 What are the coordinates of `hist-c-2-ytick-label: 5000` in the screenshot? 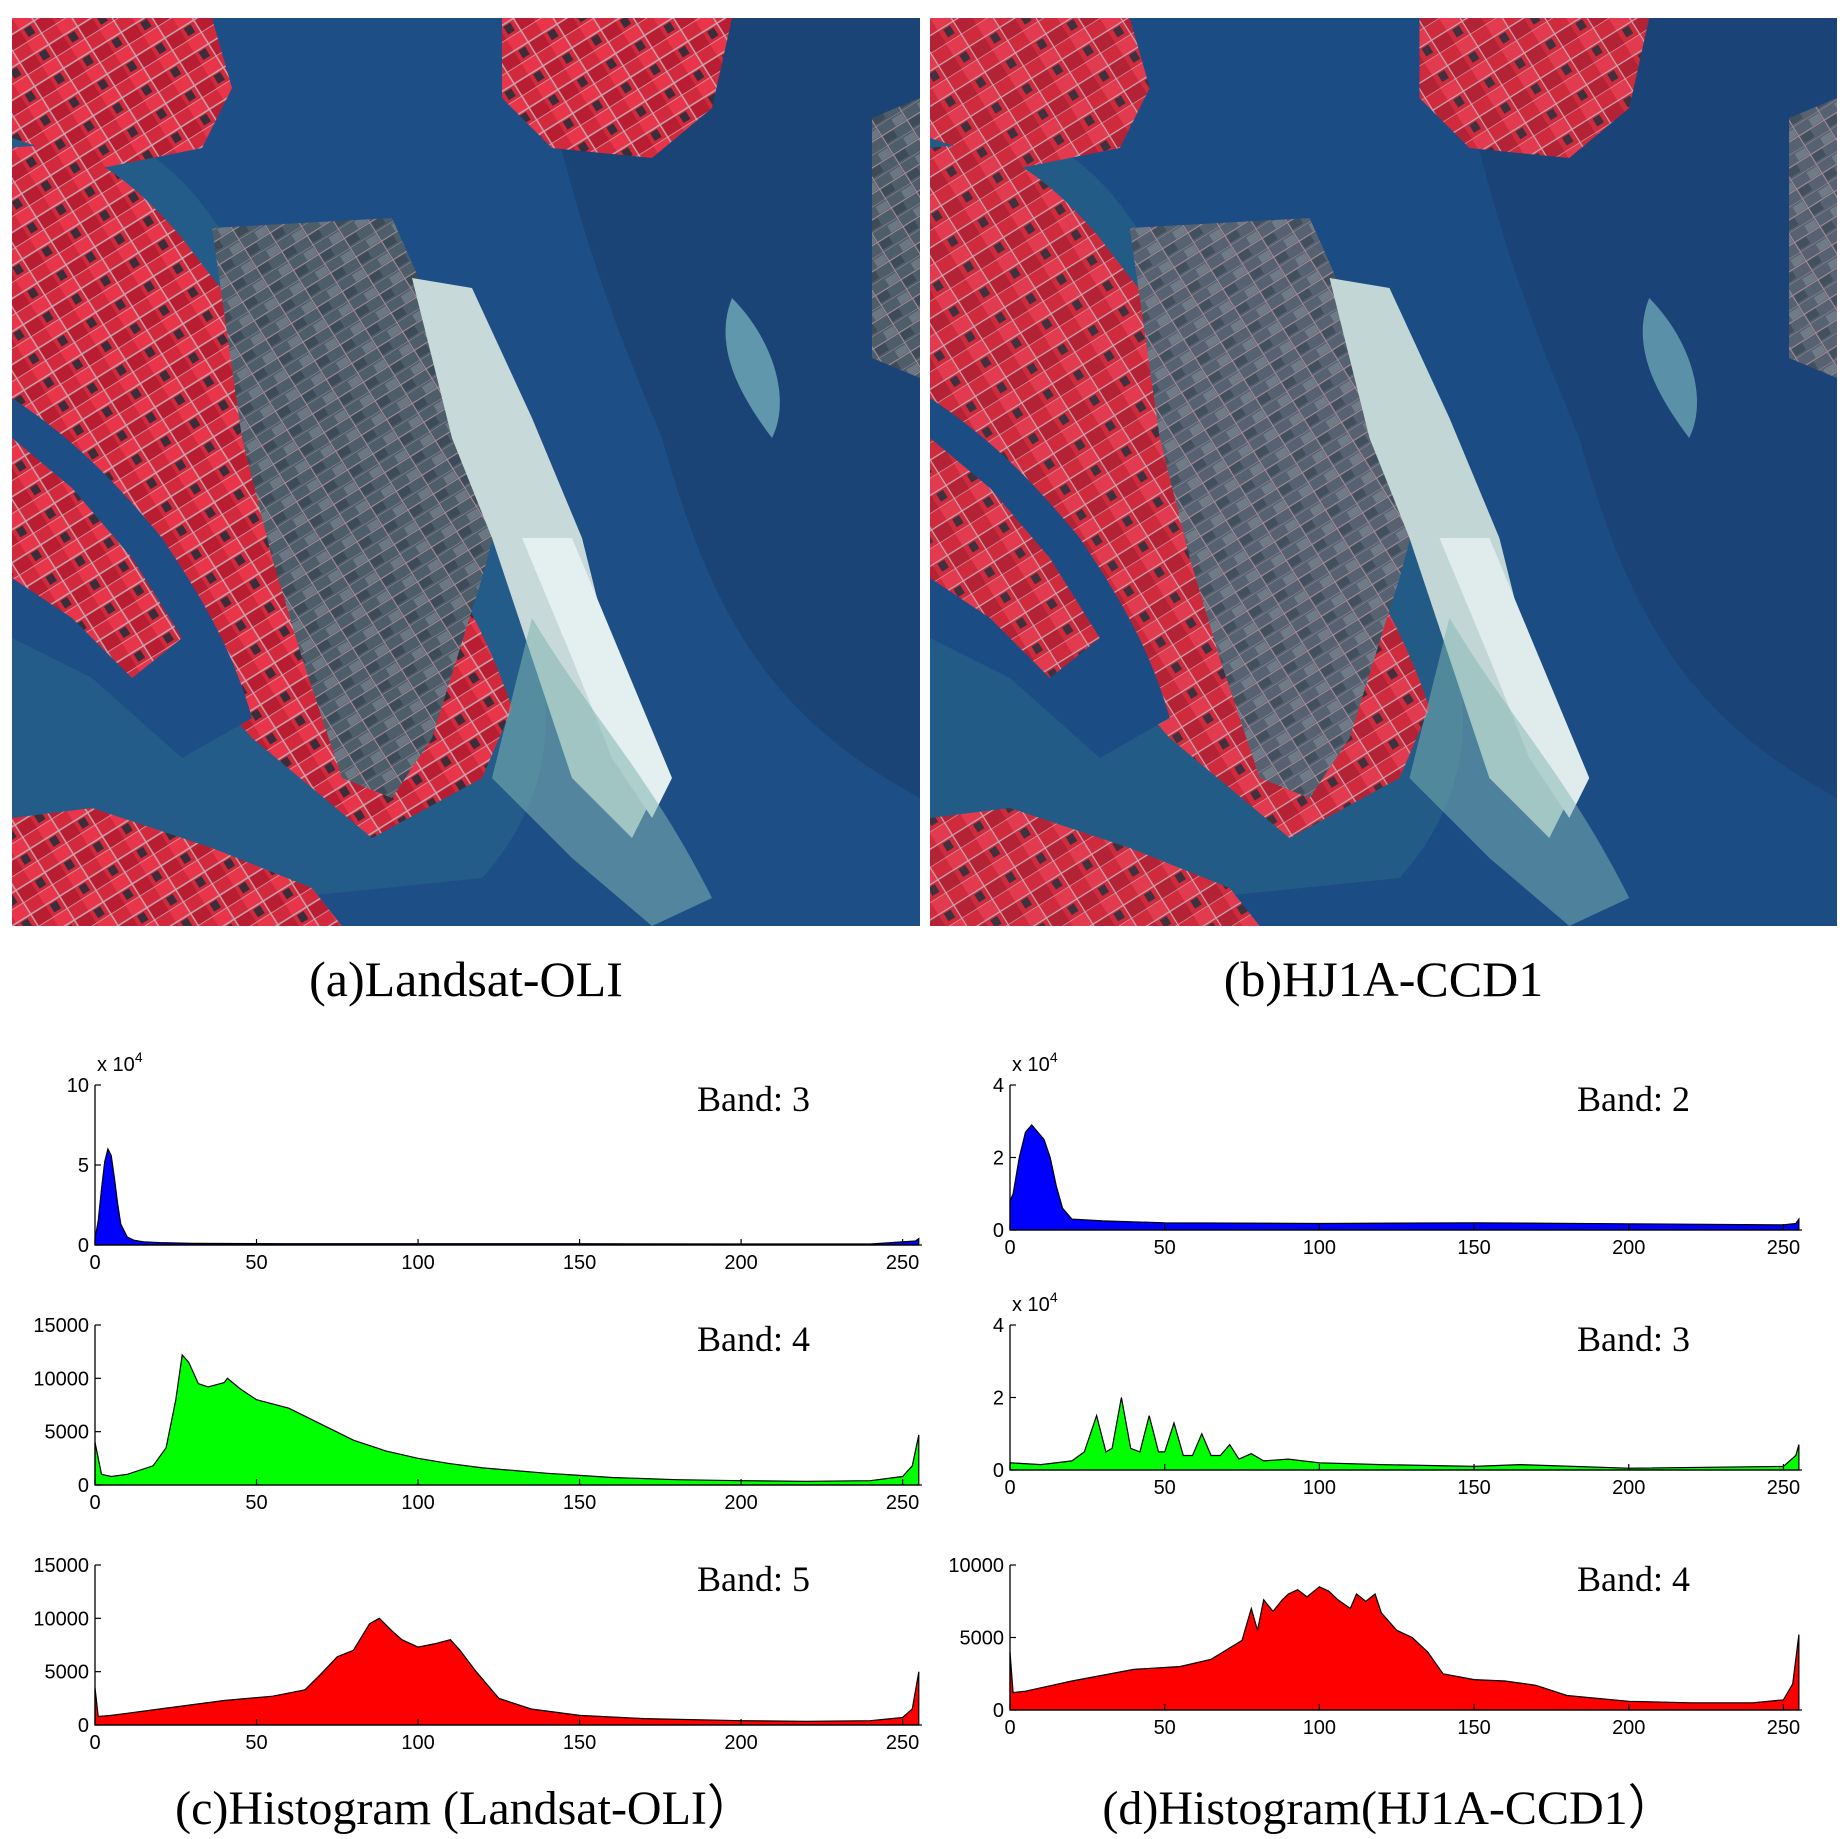 It's located at (67, 1673).